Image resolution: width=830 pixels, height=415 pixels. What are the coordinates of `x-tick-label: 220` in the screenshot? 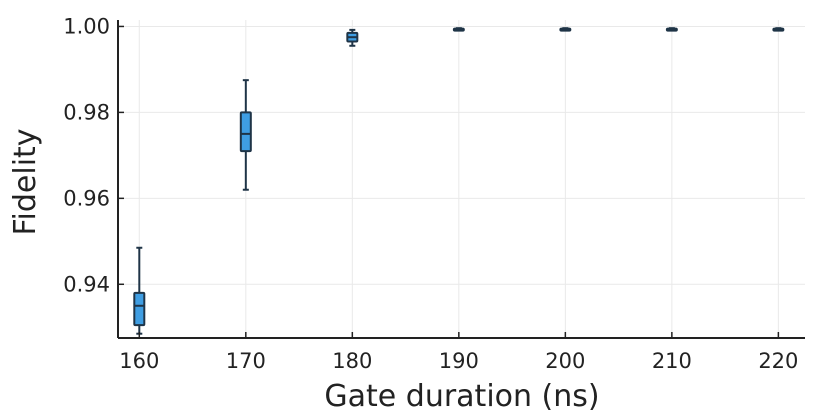 It's located at (778, 361).